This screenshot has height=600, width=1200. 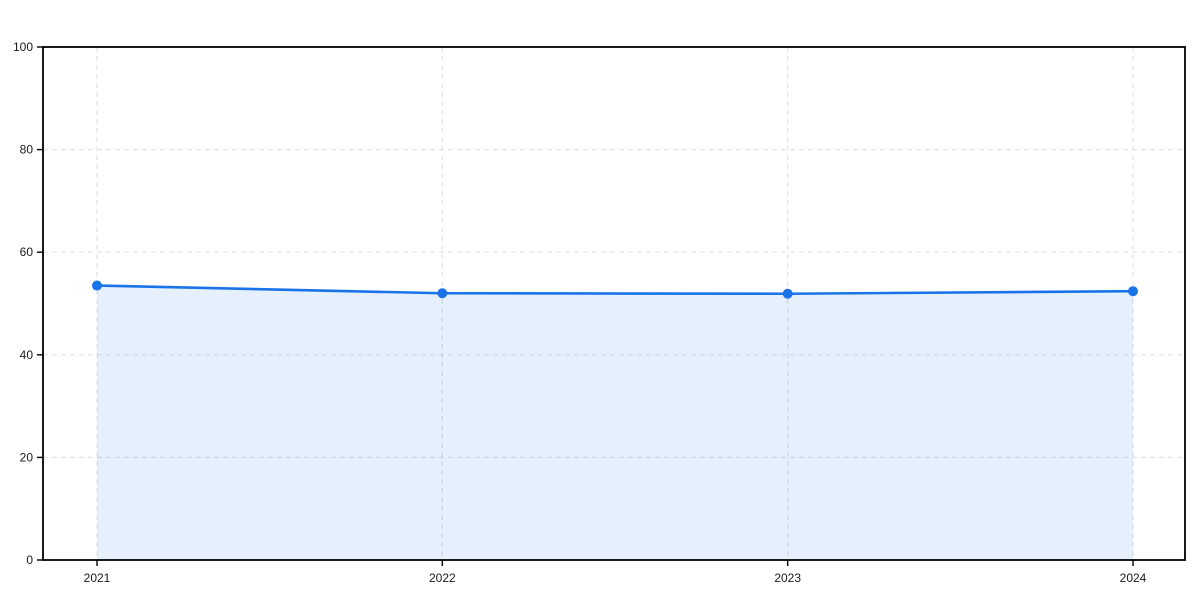 I want to click on x-axis-tick-label: 2023, so click(x=787, y=578).